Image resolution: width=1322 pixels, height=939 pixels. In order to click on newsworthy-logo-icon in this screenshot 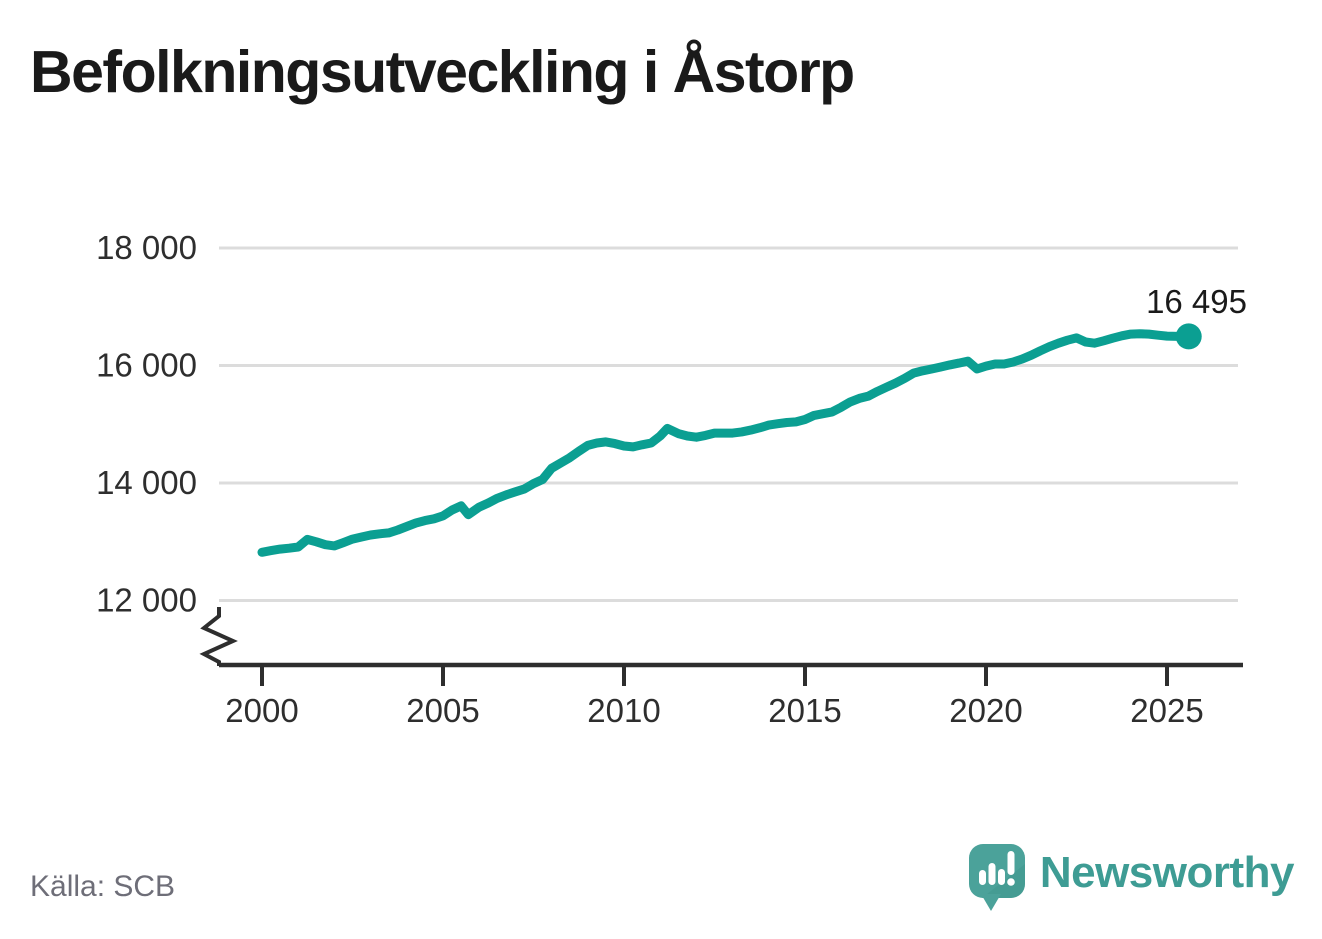, I will do `click(996, 877)`.